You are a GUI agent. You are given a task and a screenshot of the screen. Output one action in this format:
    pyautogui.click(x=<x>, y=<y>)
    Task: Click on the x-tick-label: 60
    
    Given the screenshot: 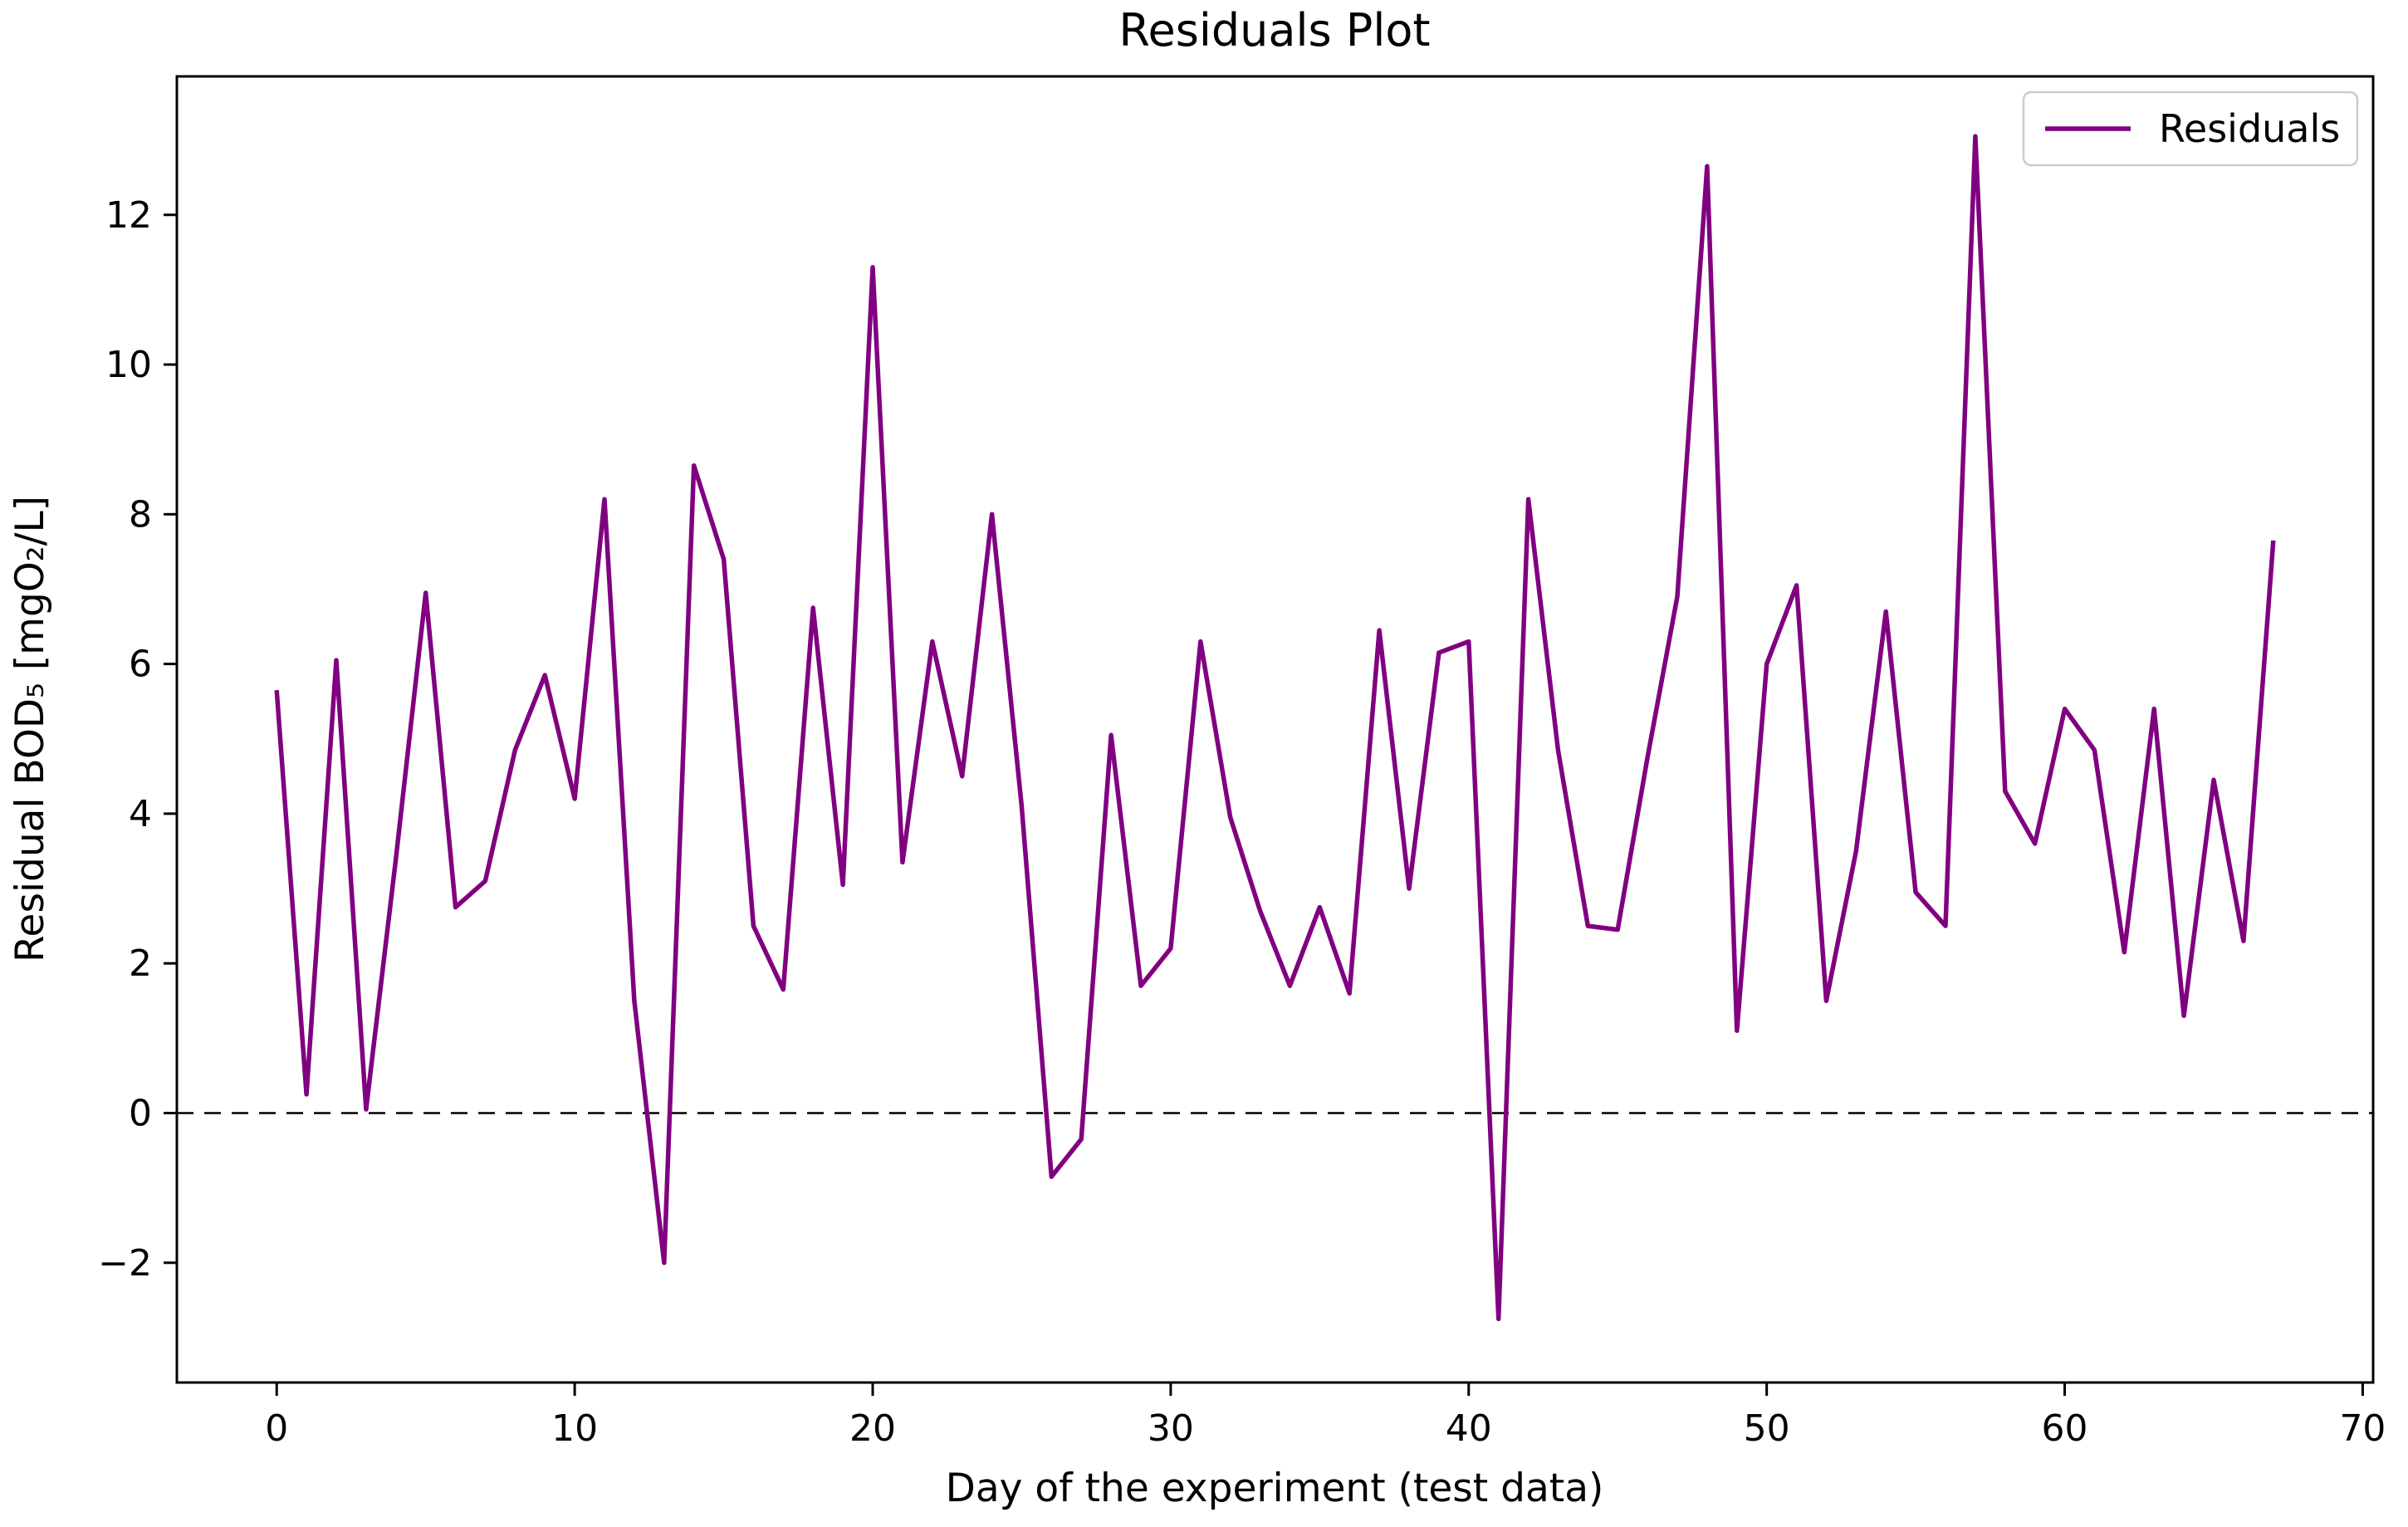 What is the action you would take?
    pyautogui.click(x=2065, y=1428)
    